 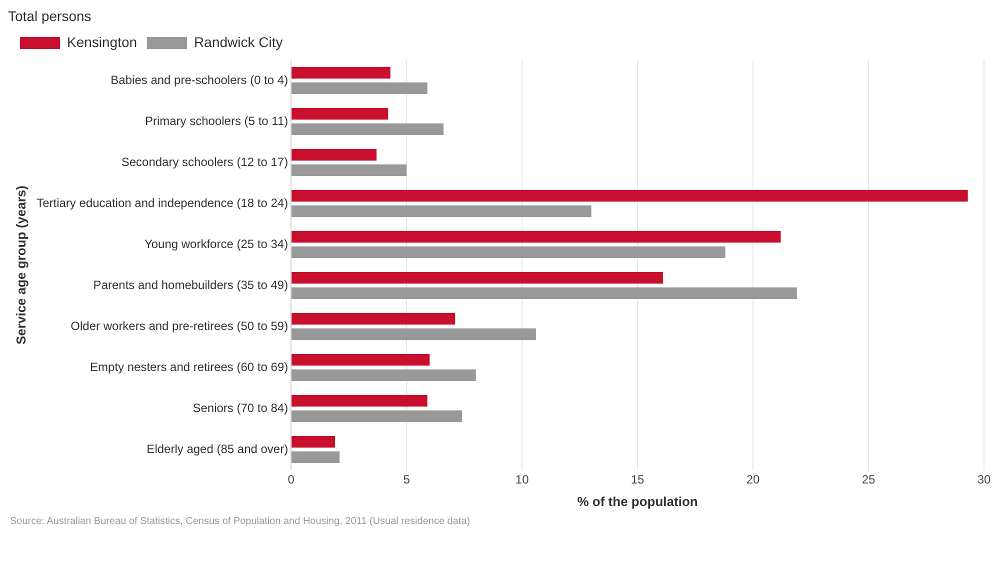 What do you see at coordinates (869, 479) in the screenshot?
I see `x-tick-label: 25` at bounding box center [869, 479].